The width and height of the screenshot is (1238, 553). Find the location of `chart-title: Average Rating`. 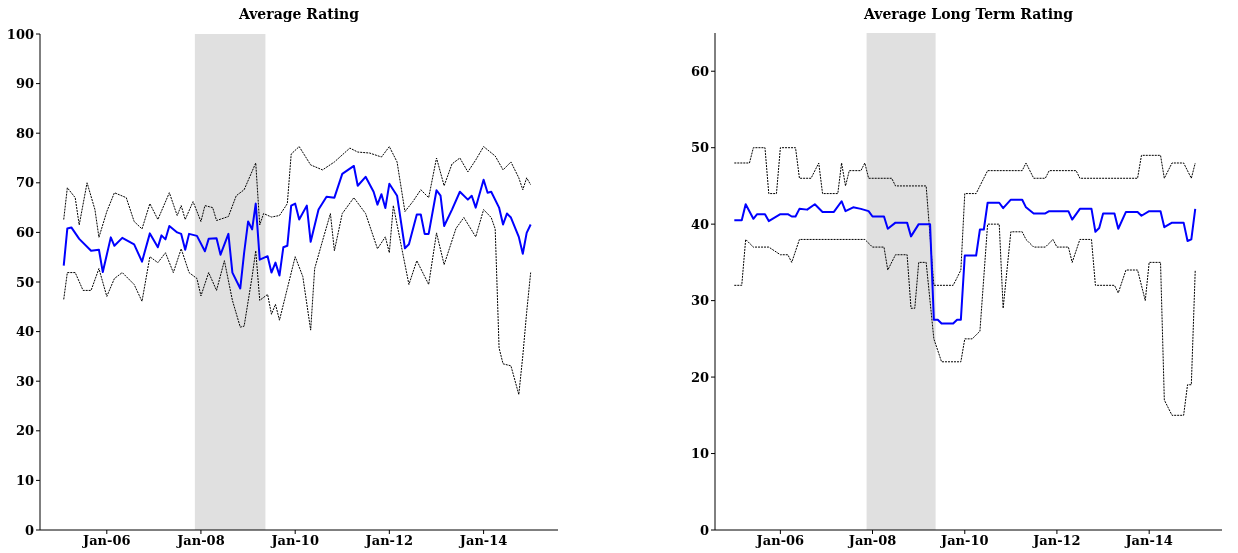

chart-title: Average Rating is located at coordinates (299, 14).